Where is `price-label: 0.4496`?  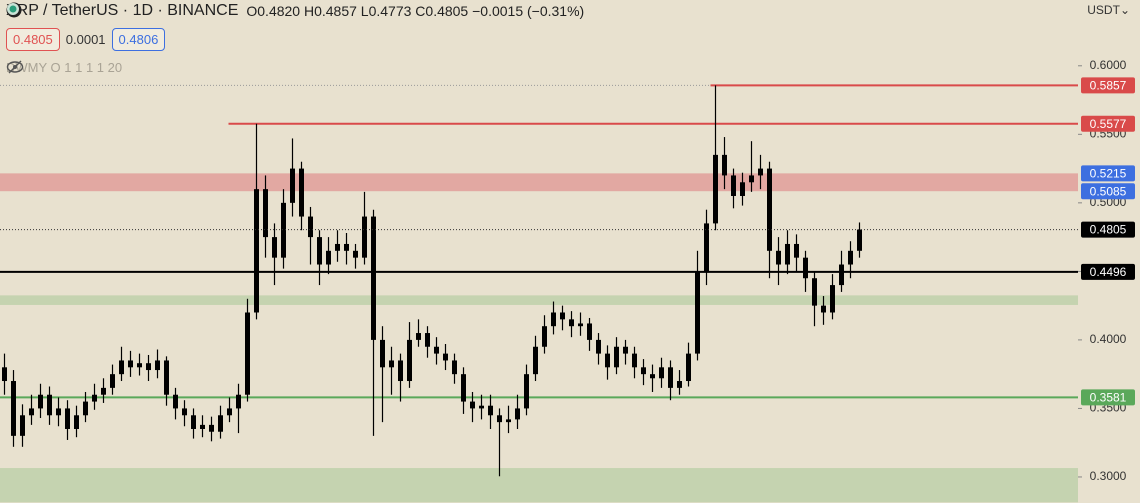
price-label: 0.4496 is located at coordinates (1108, 272).